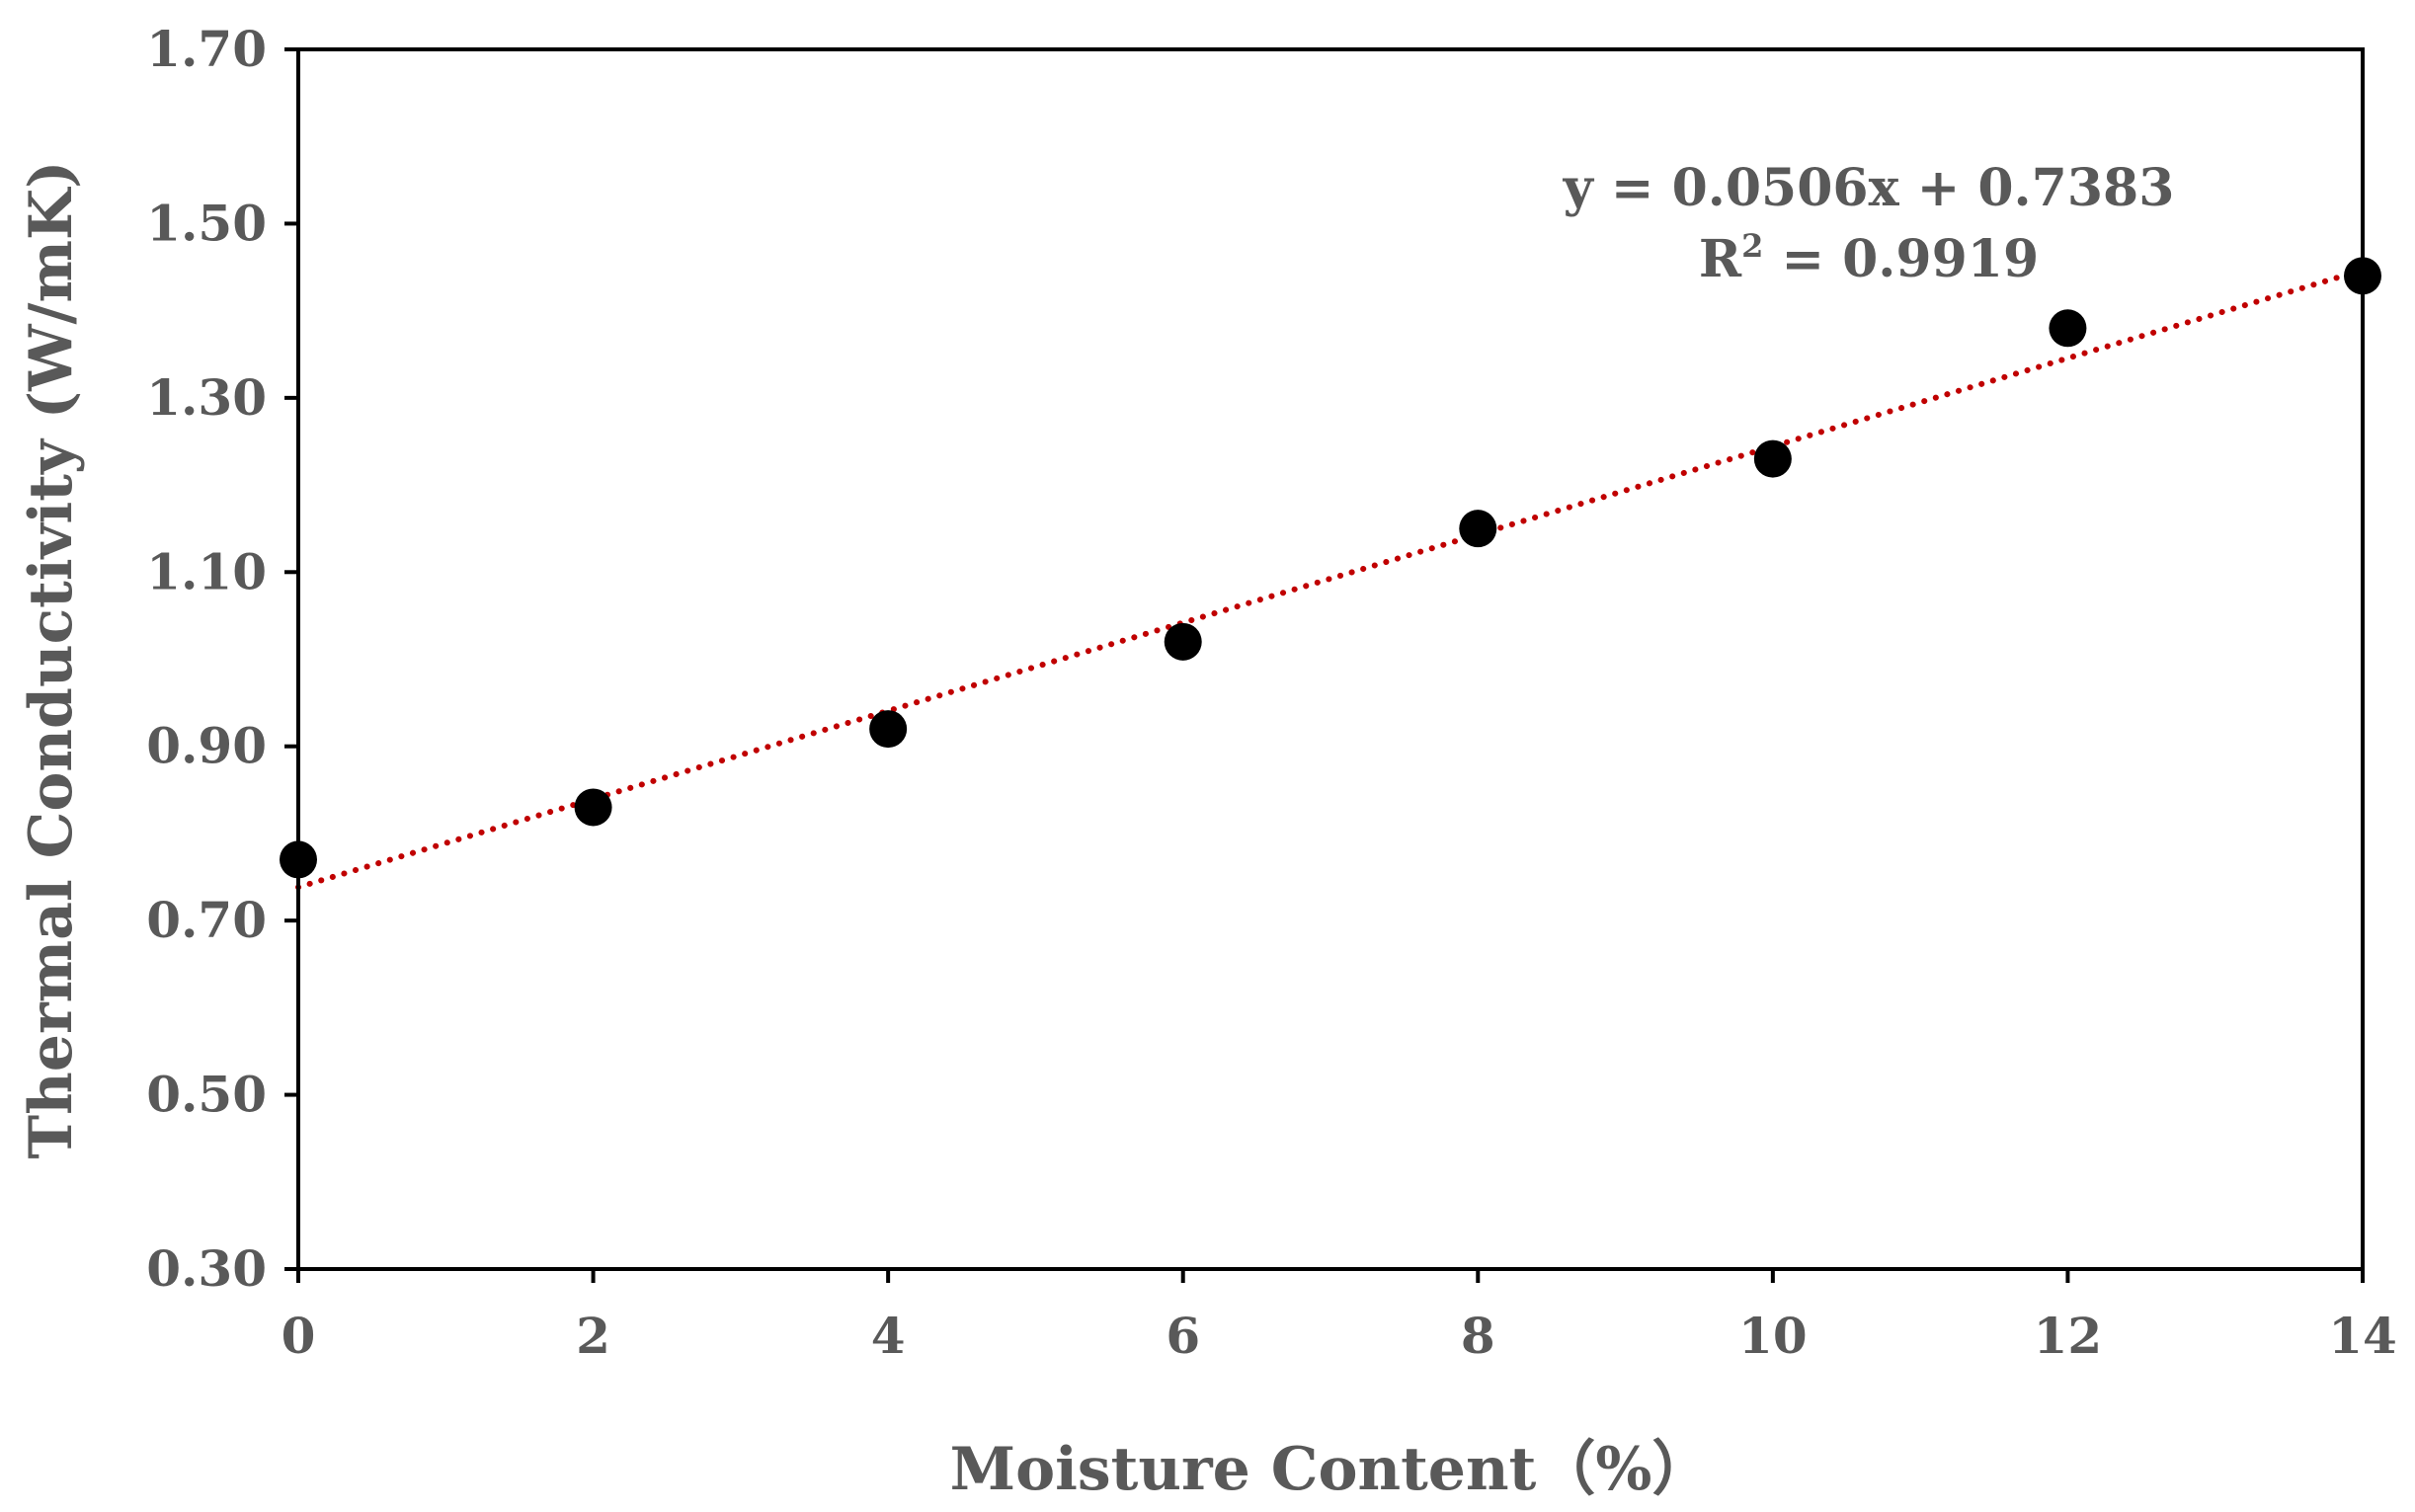  Describe the element at coordinates (1752, 246) in the screenshot. I see `r2-exponent: 2` at that location.